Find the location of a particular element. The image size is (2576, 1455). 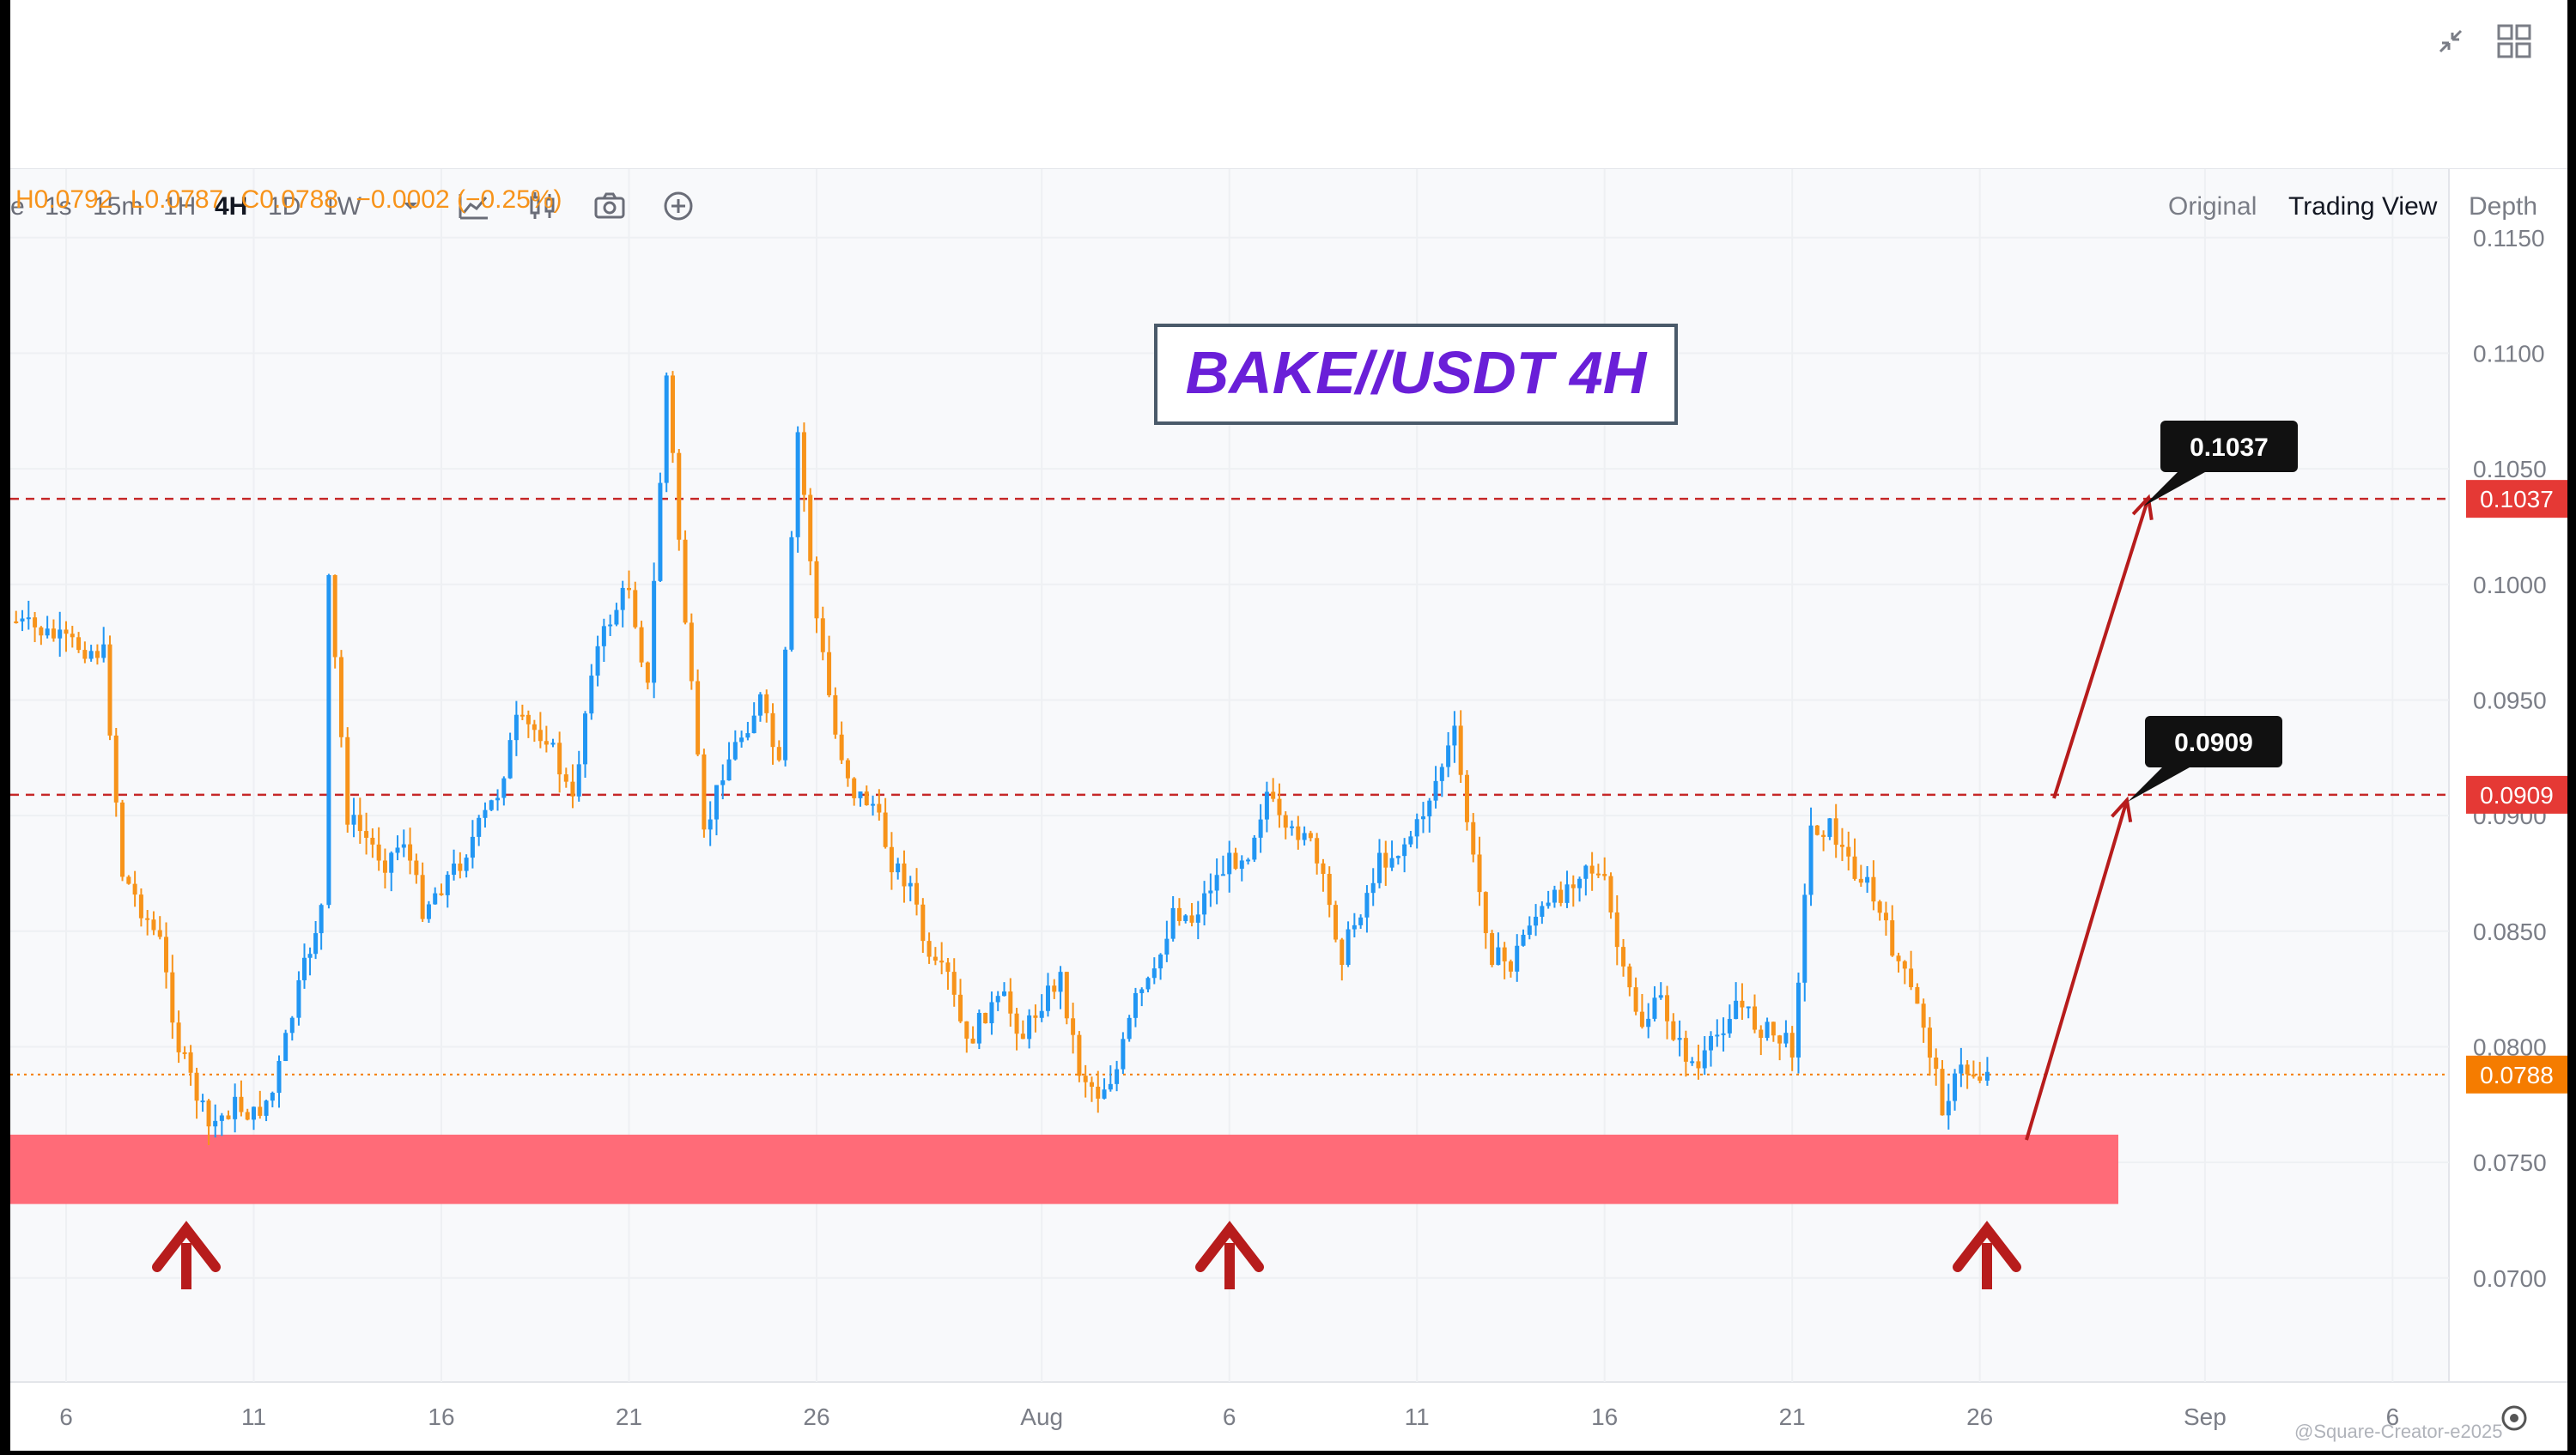

window-header is located at coordinates (1288, 42).